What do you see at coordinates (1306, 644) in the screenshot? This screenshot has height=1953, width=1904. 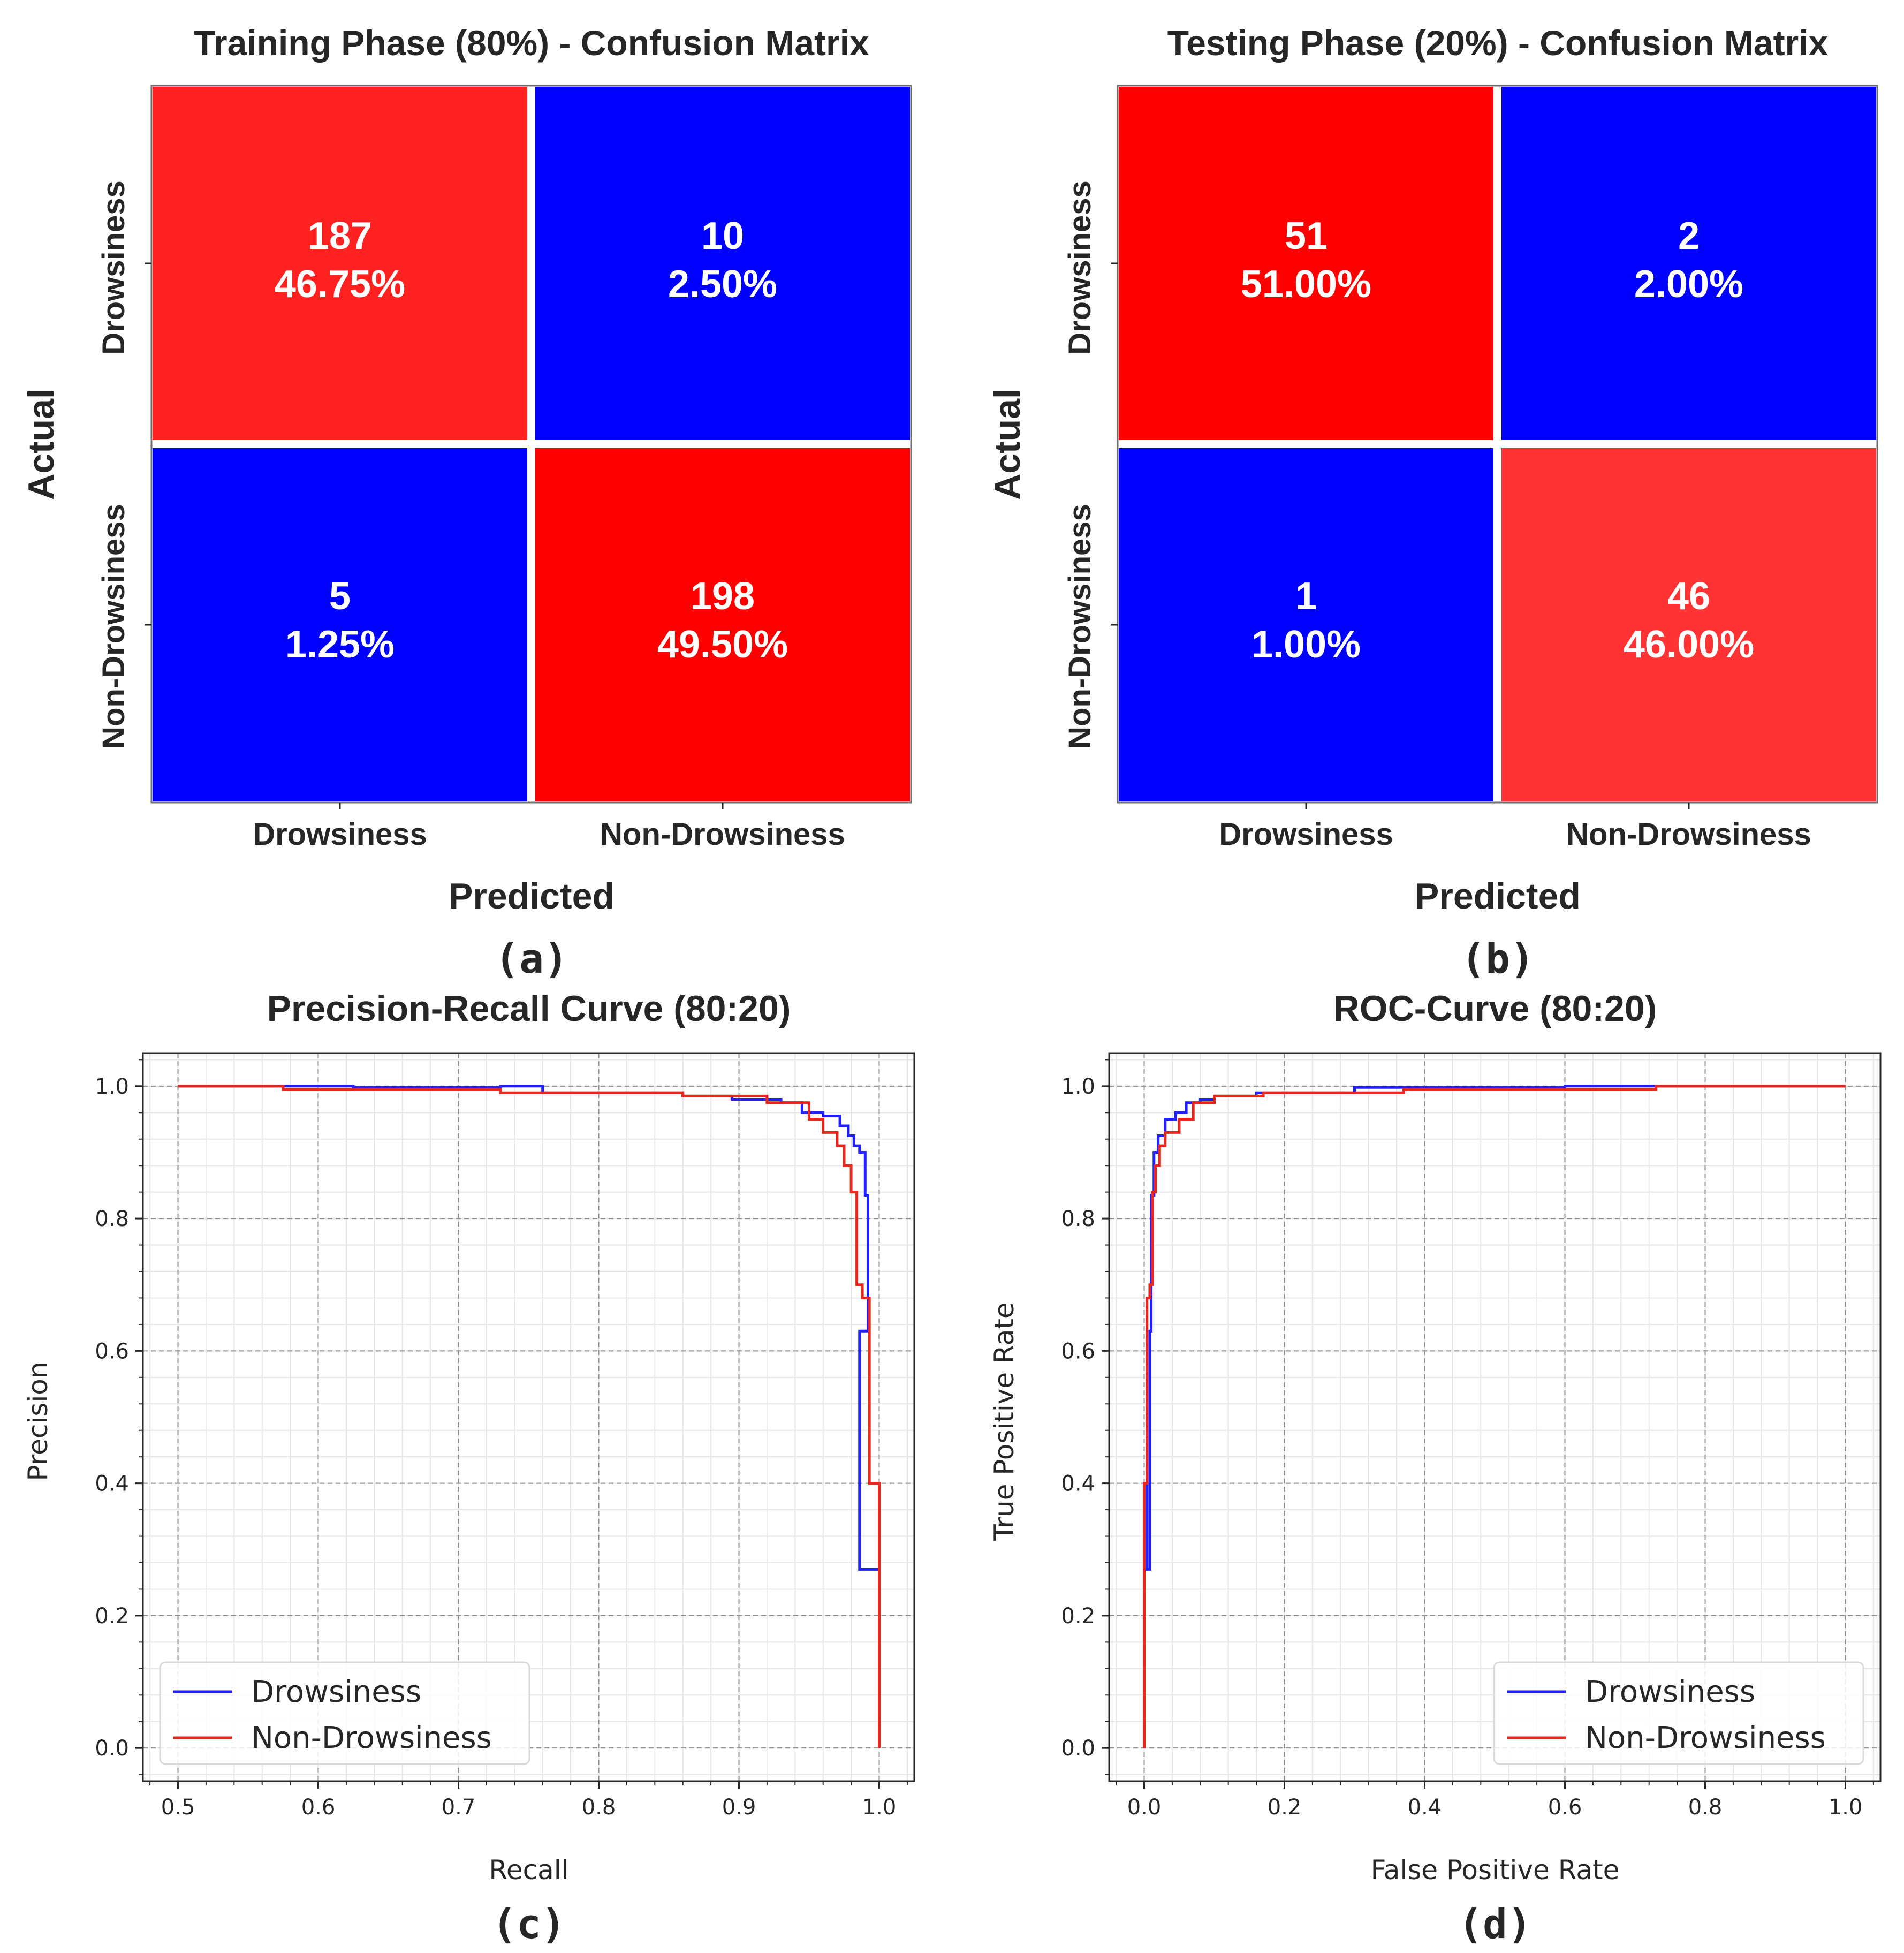 I see `cell-b-1-0-percent: 1.00%` at bounding box center [1306, 644].